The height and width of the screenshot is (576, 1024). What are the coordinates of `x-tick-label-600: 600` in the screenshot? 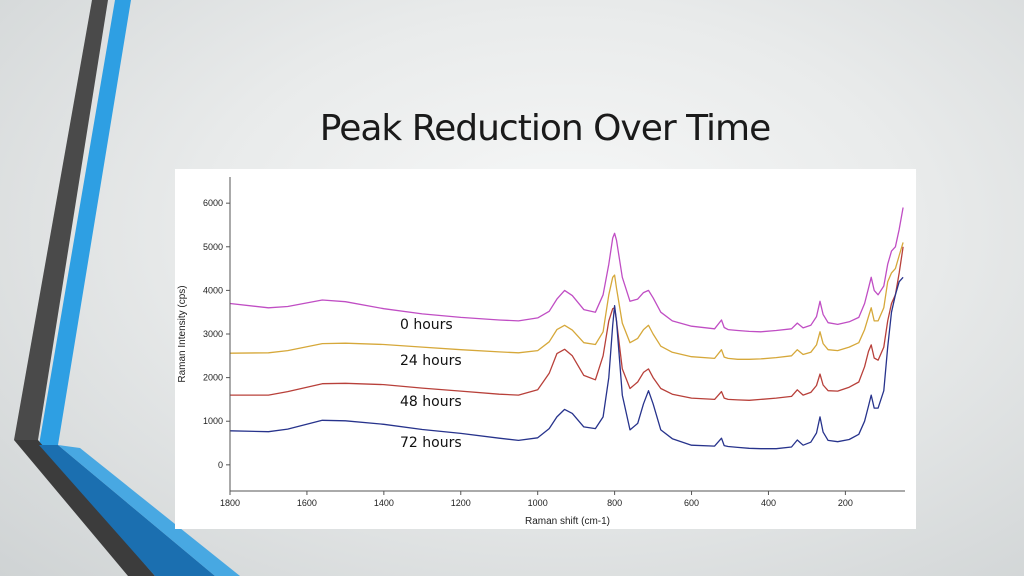 It's located at (691, 503).